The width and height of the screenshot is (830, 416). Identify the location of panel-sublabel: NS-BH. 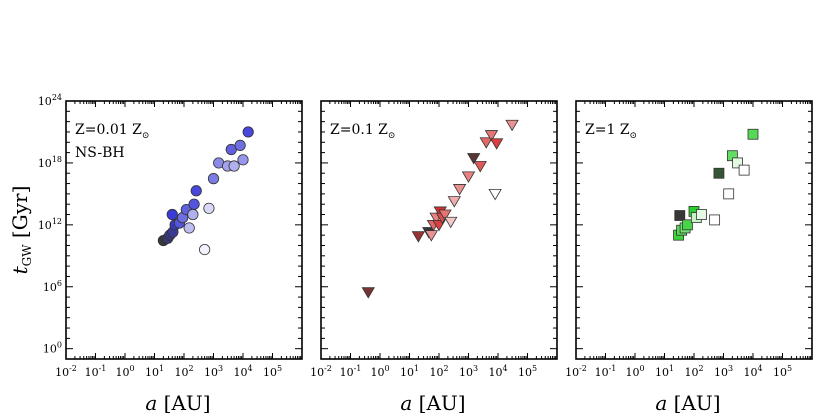
(100, 153).